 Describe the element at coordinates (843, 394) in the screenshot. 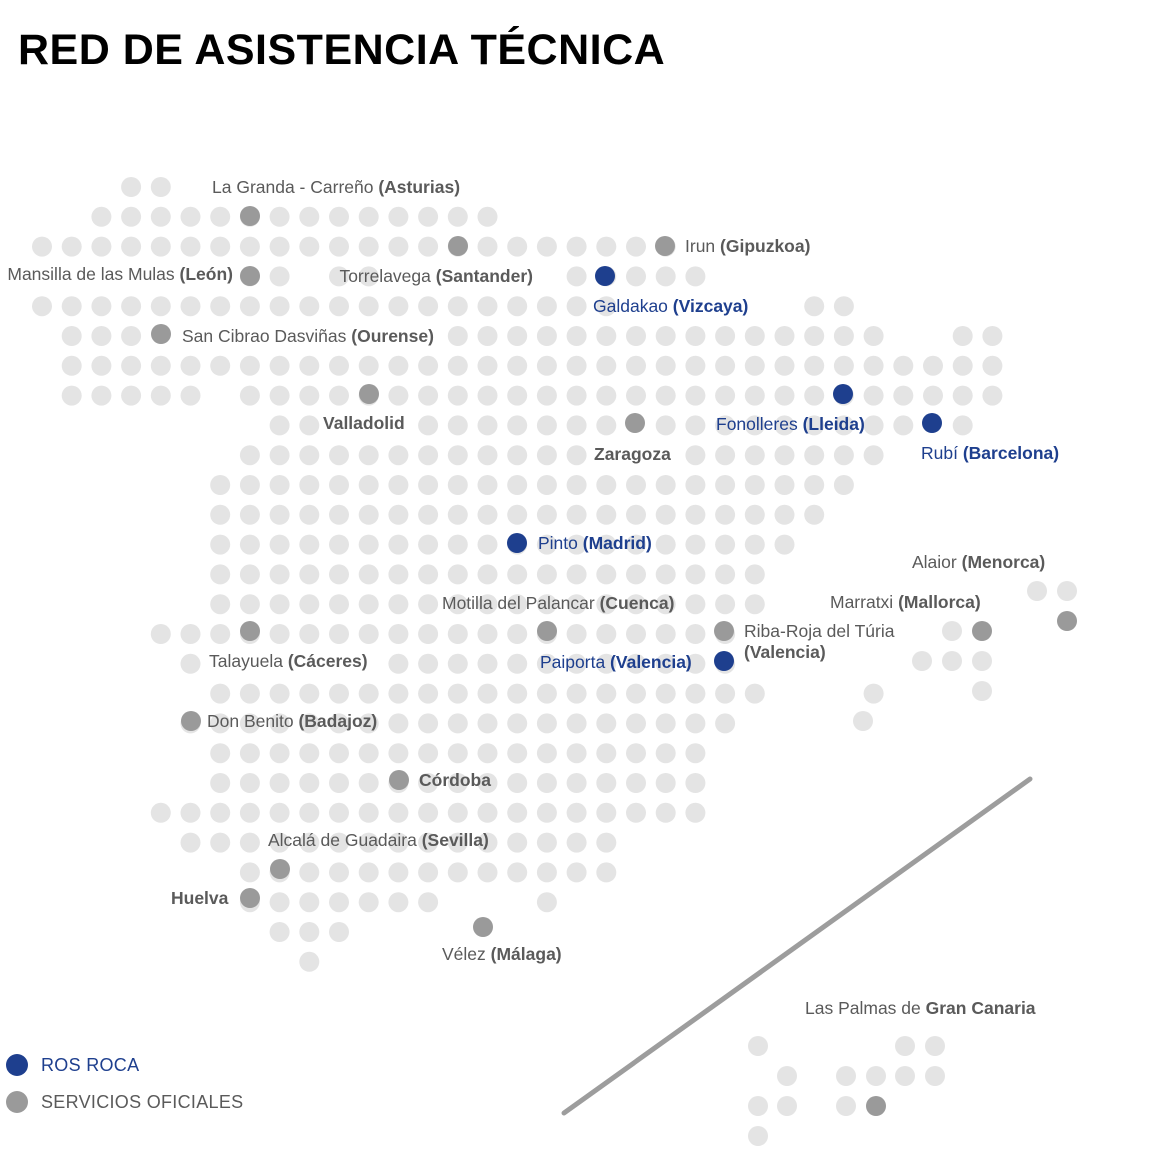

I see `location-marker-fonolleres` at that location.